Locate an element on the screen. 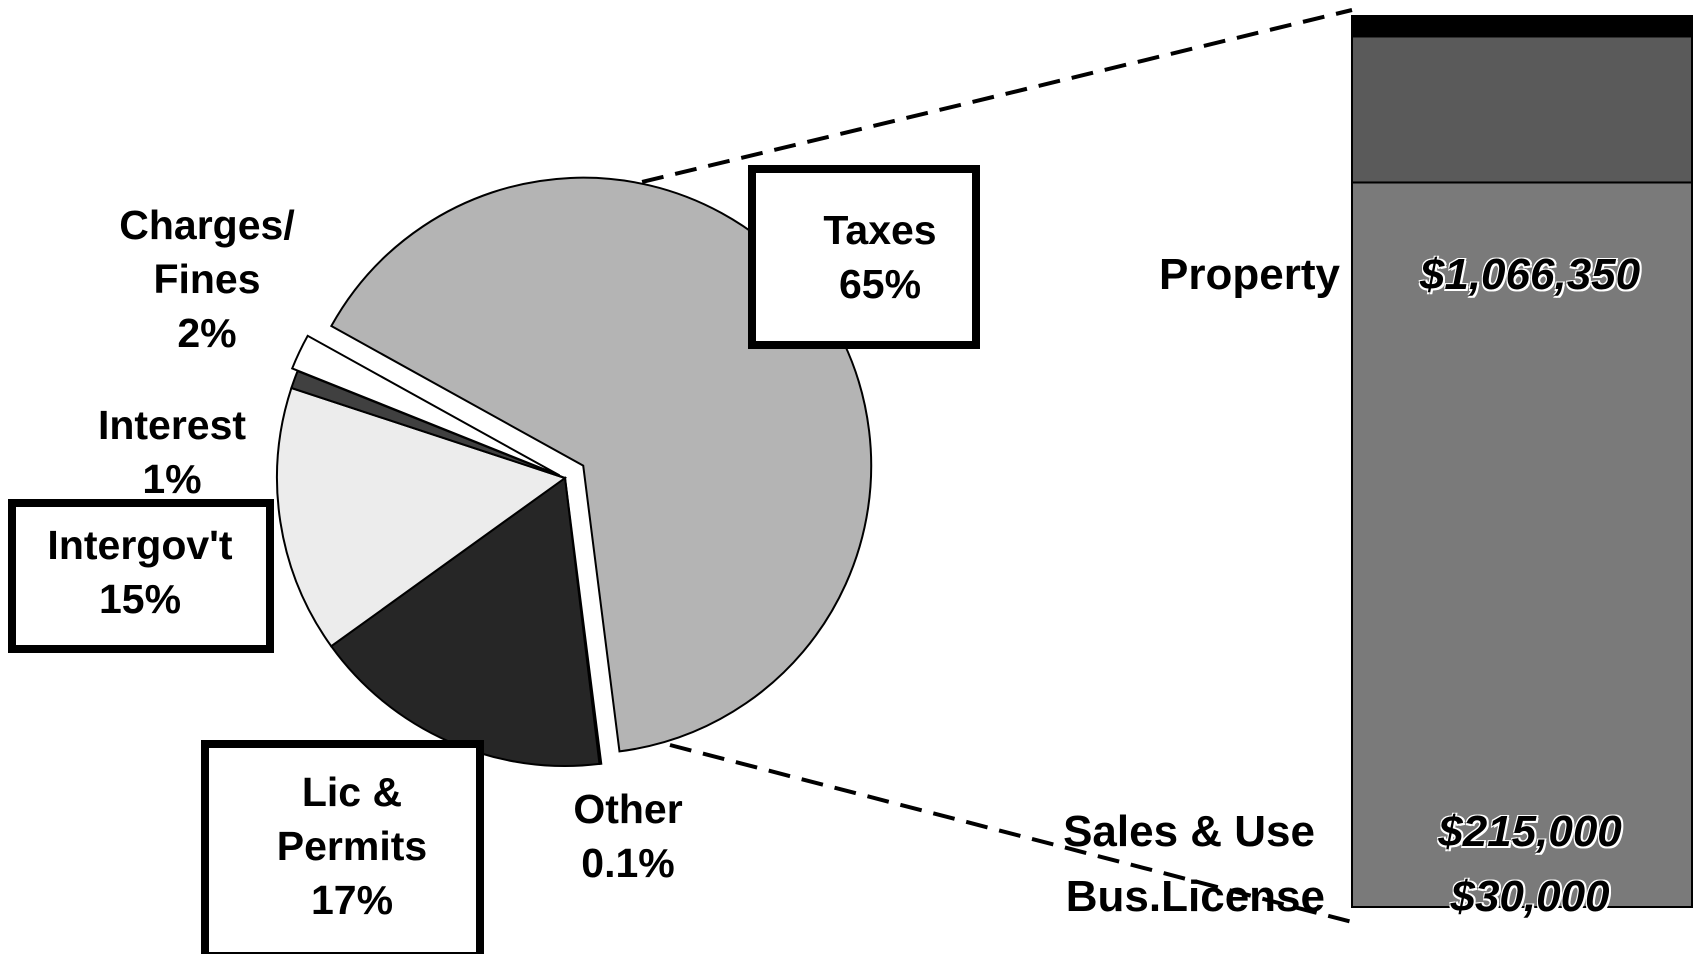 Image resolution: width=1700 pixels, height=954 pixels. slice-label: Other 0.1% is located at coordinates (628, 836).